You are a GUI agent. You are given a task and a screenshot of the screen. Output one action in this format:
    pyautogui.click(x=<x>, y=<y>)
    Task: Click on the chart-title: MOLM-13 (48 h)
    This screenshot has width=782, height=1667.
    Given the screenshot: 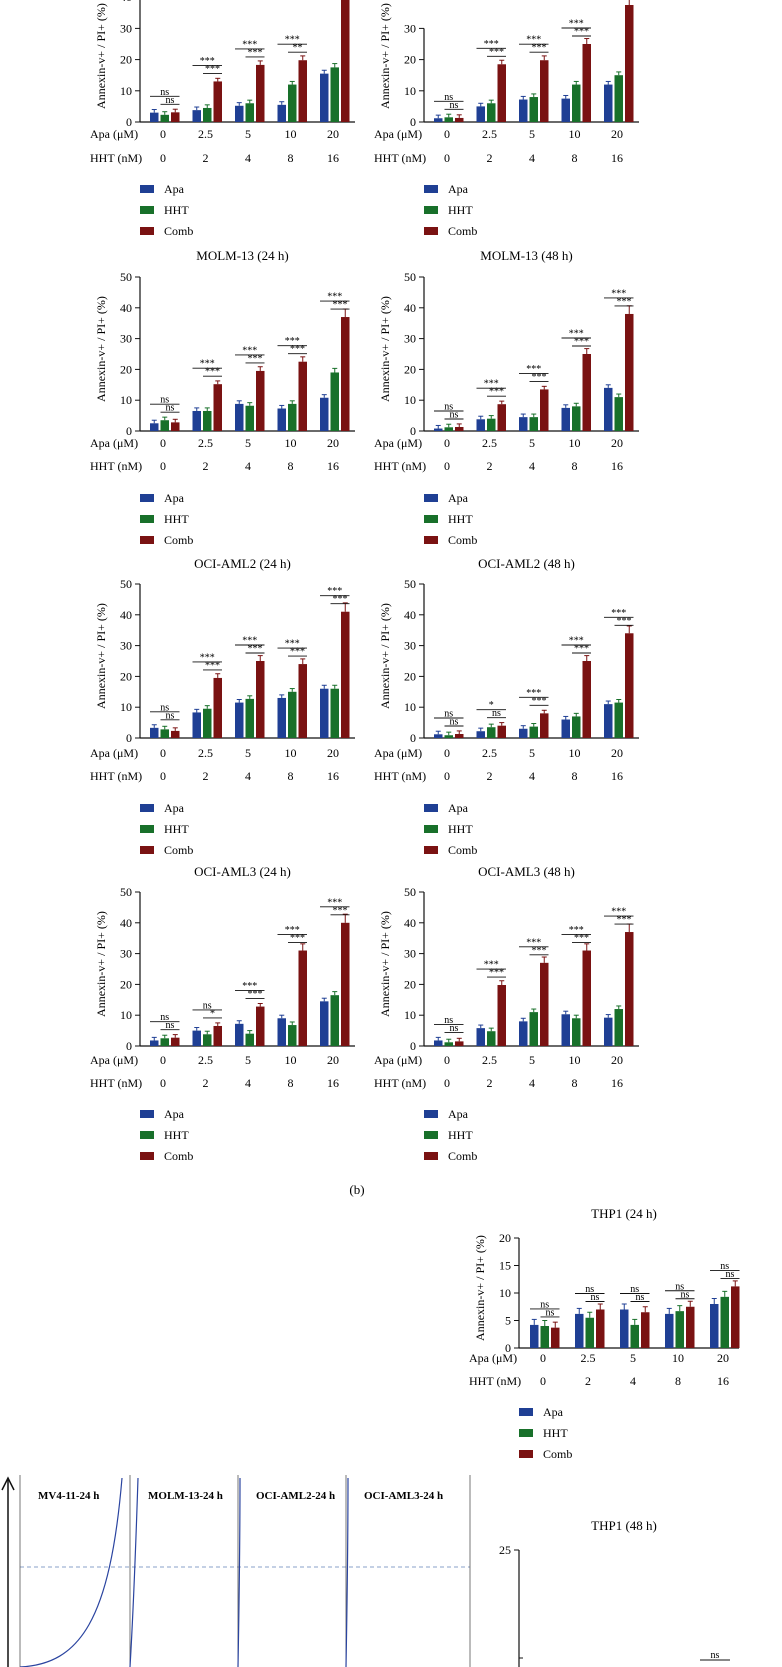 What is the action you would take?
    pyautogui.click(x=526, y=255)
    